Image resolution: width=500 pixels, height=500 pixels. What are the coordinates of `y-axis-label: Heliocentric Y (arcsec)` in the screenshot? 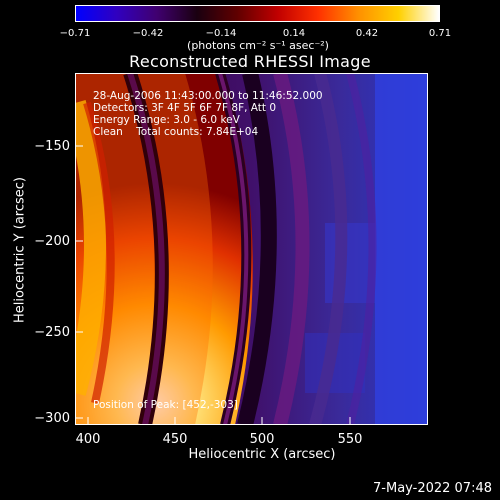 It's located at (20, 250).